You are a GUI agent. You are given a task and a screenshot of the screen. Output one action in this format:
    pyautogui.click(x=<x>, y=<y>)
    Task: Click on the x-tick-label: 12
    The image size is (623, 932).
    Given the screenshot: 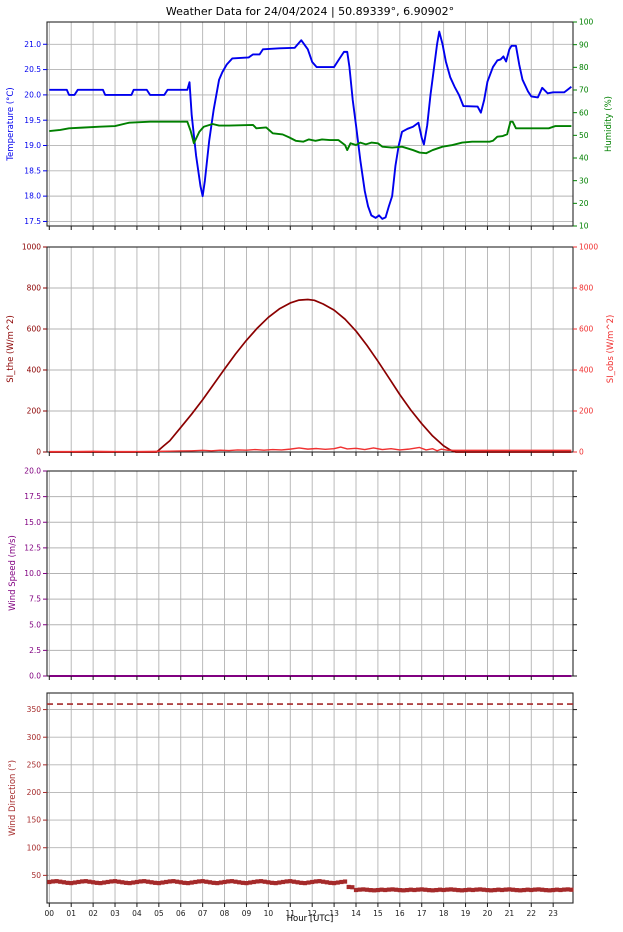 What is the action you would take?
    pyautogui.click(x=312, y=913)
    